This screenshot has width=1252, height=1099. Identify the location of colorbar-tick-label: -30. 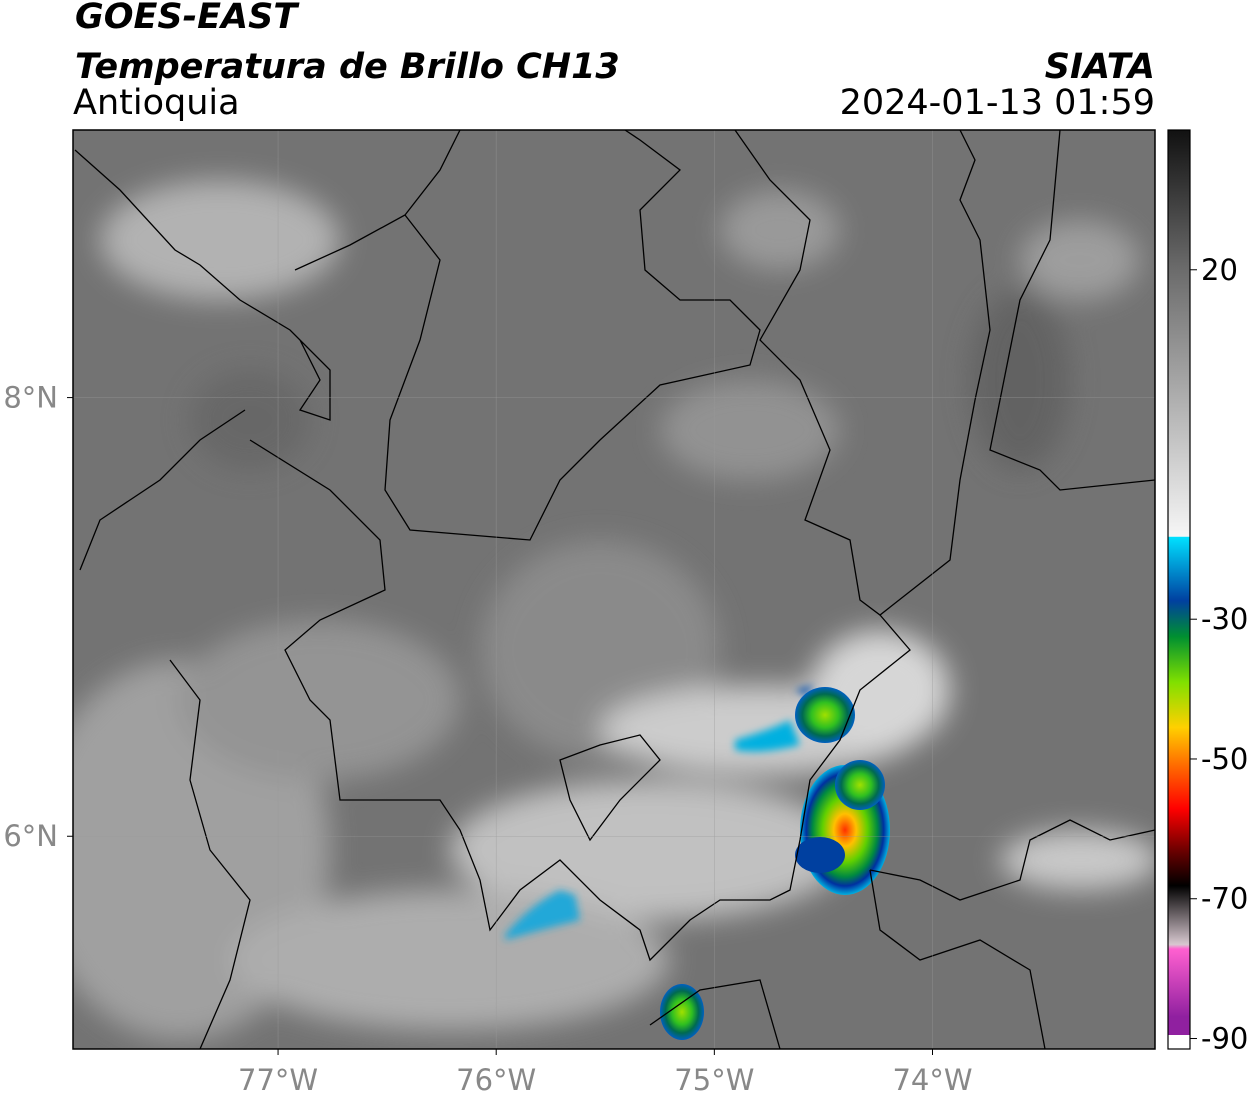
(1224, 619).